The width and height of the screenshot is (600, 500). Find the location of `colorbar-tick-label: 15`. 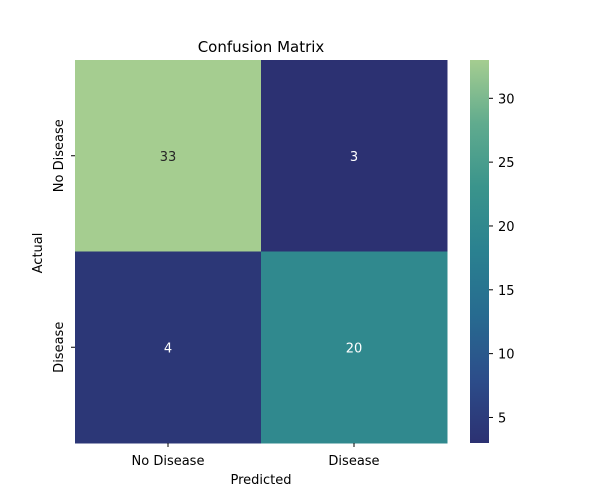

colorbar-tick-label: 15 is located at coordinates (506, 291).